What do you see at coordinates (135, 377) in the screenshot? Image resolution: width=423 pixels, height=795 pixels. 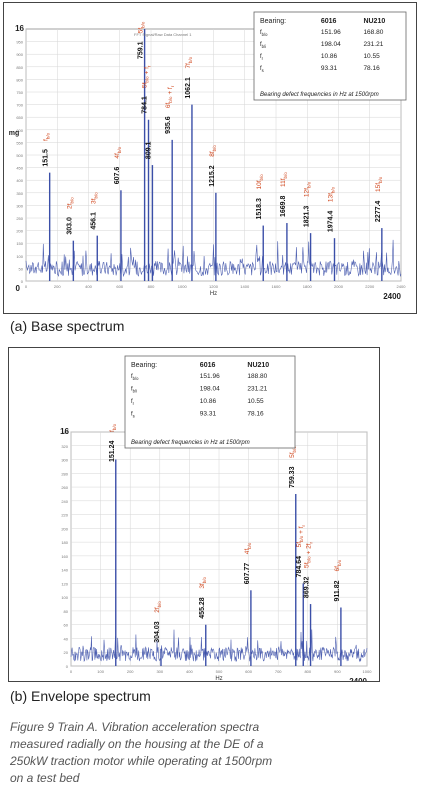 I see `bearing-table-cell: fb/o` at bounding box center [135, 377].